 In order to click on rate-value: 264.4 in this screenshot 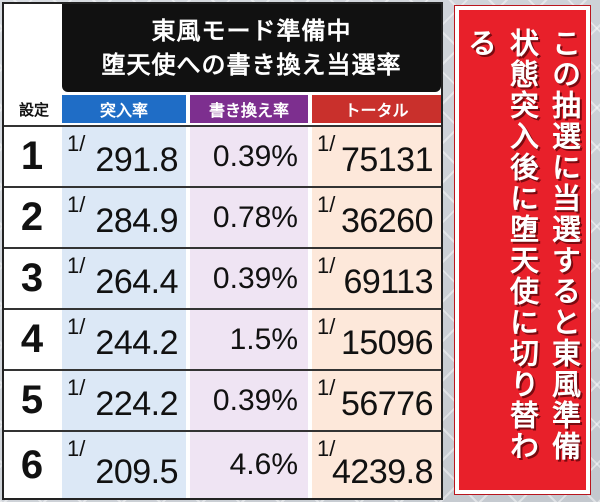, I will do `click(136, 282)`.